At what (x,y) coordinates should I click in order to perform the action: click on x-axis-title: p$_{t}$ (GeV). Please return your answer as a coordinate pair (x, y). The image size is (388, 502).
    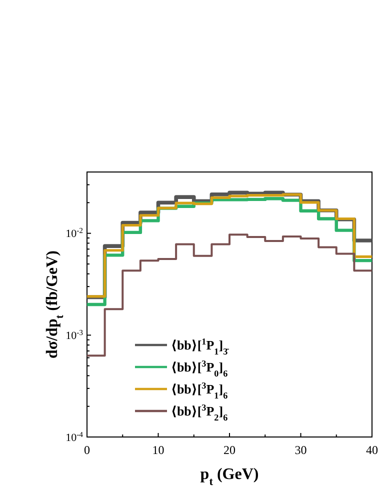
    Looking at the image, I should click on (229, 477).